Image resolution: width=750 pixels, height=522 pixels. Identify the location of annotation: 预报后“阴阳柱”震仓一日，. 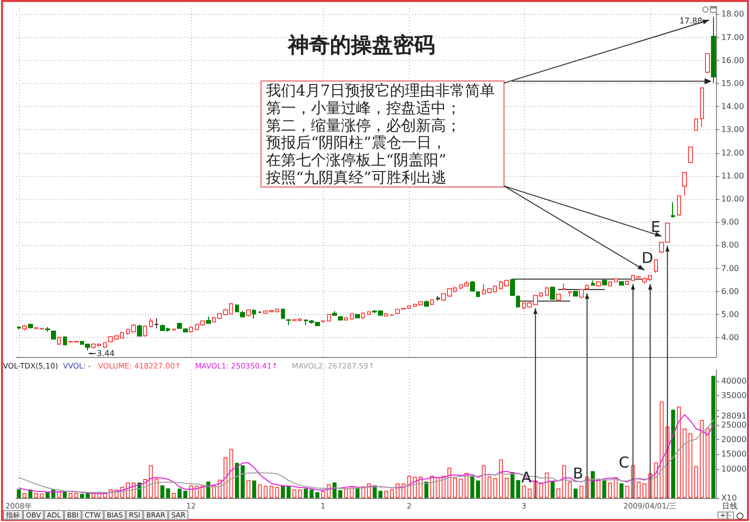
(356, 143).